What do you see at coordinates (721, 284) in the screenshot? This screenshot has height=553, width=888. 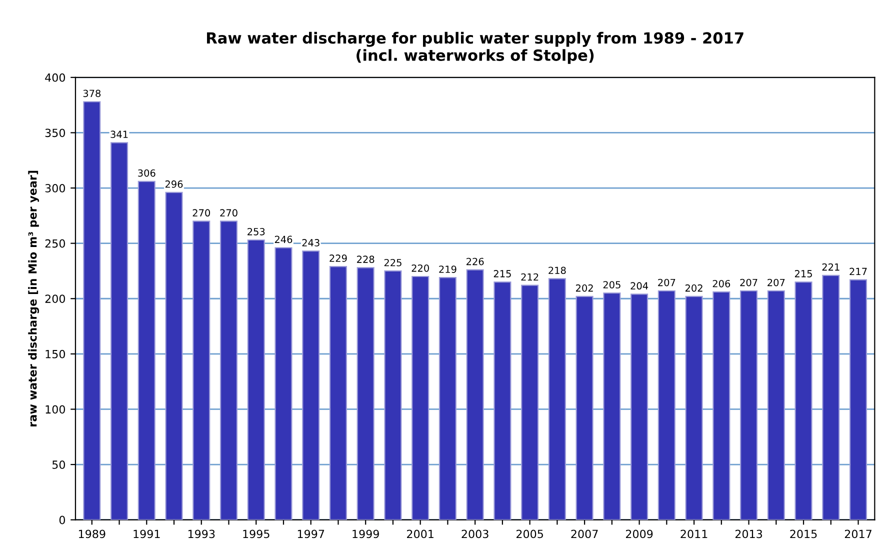 I see `data-label: 206` at bounding box center [721, 284].